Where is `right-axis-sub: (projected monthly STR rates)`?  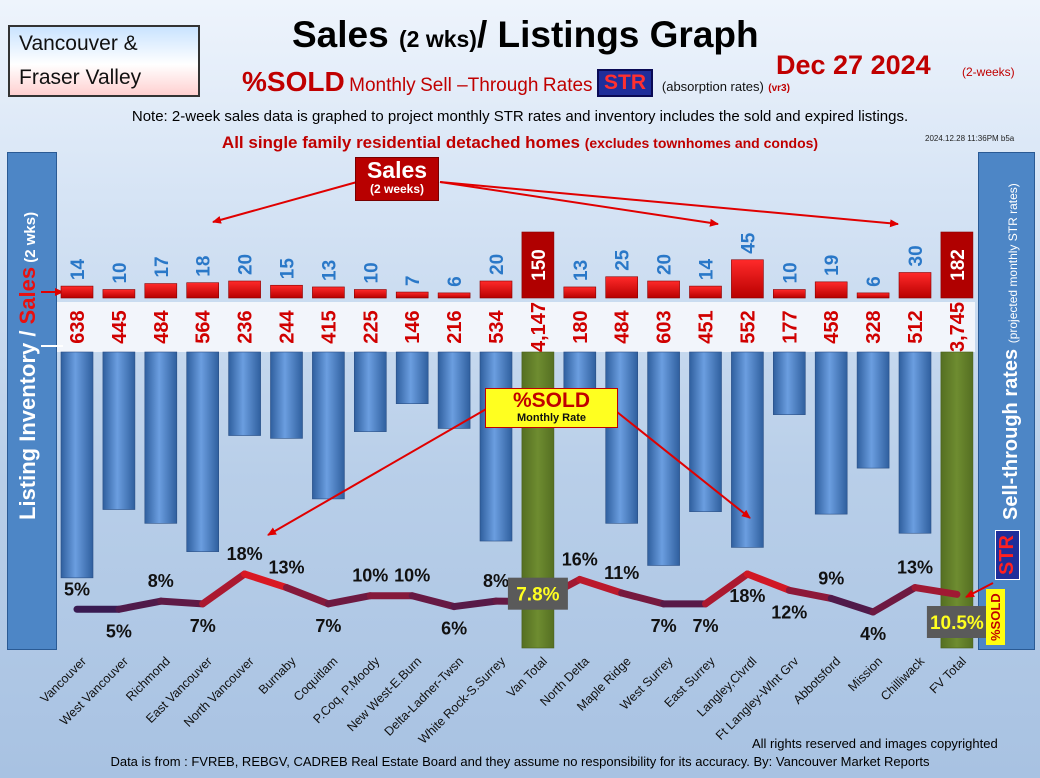 right-axis-sub: (projected monthly STR rates) is located at coordinates (1013, 263).